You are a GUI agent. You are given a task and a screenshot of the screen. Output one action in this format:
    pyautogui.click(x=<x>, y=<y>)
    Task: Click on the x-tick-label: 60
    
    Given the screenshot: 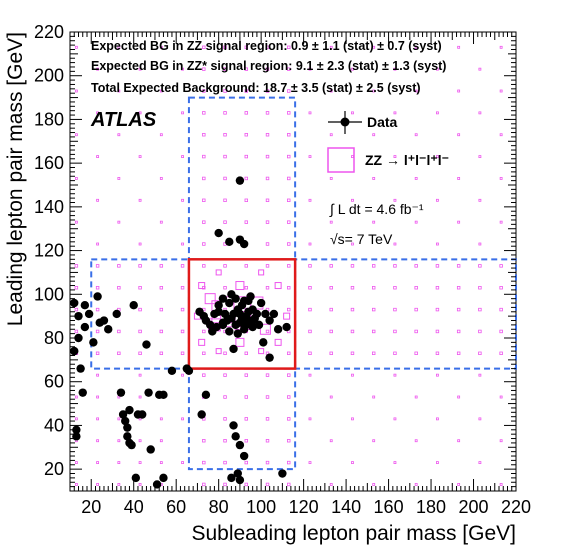 What is the action you would take?
    pyautogui.click(x=176, y=507)
    